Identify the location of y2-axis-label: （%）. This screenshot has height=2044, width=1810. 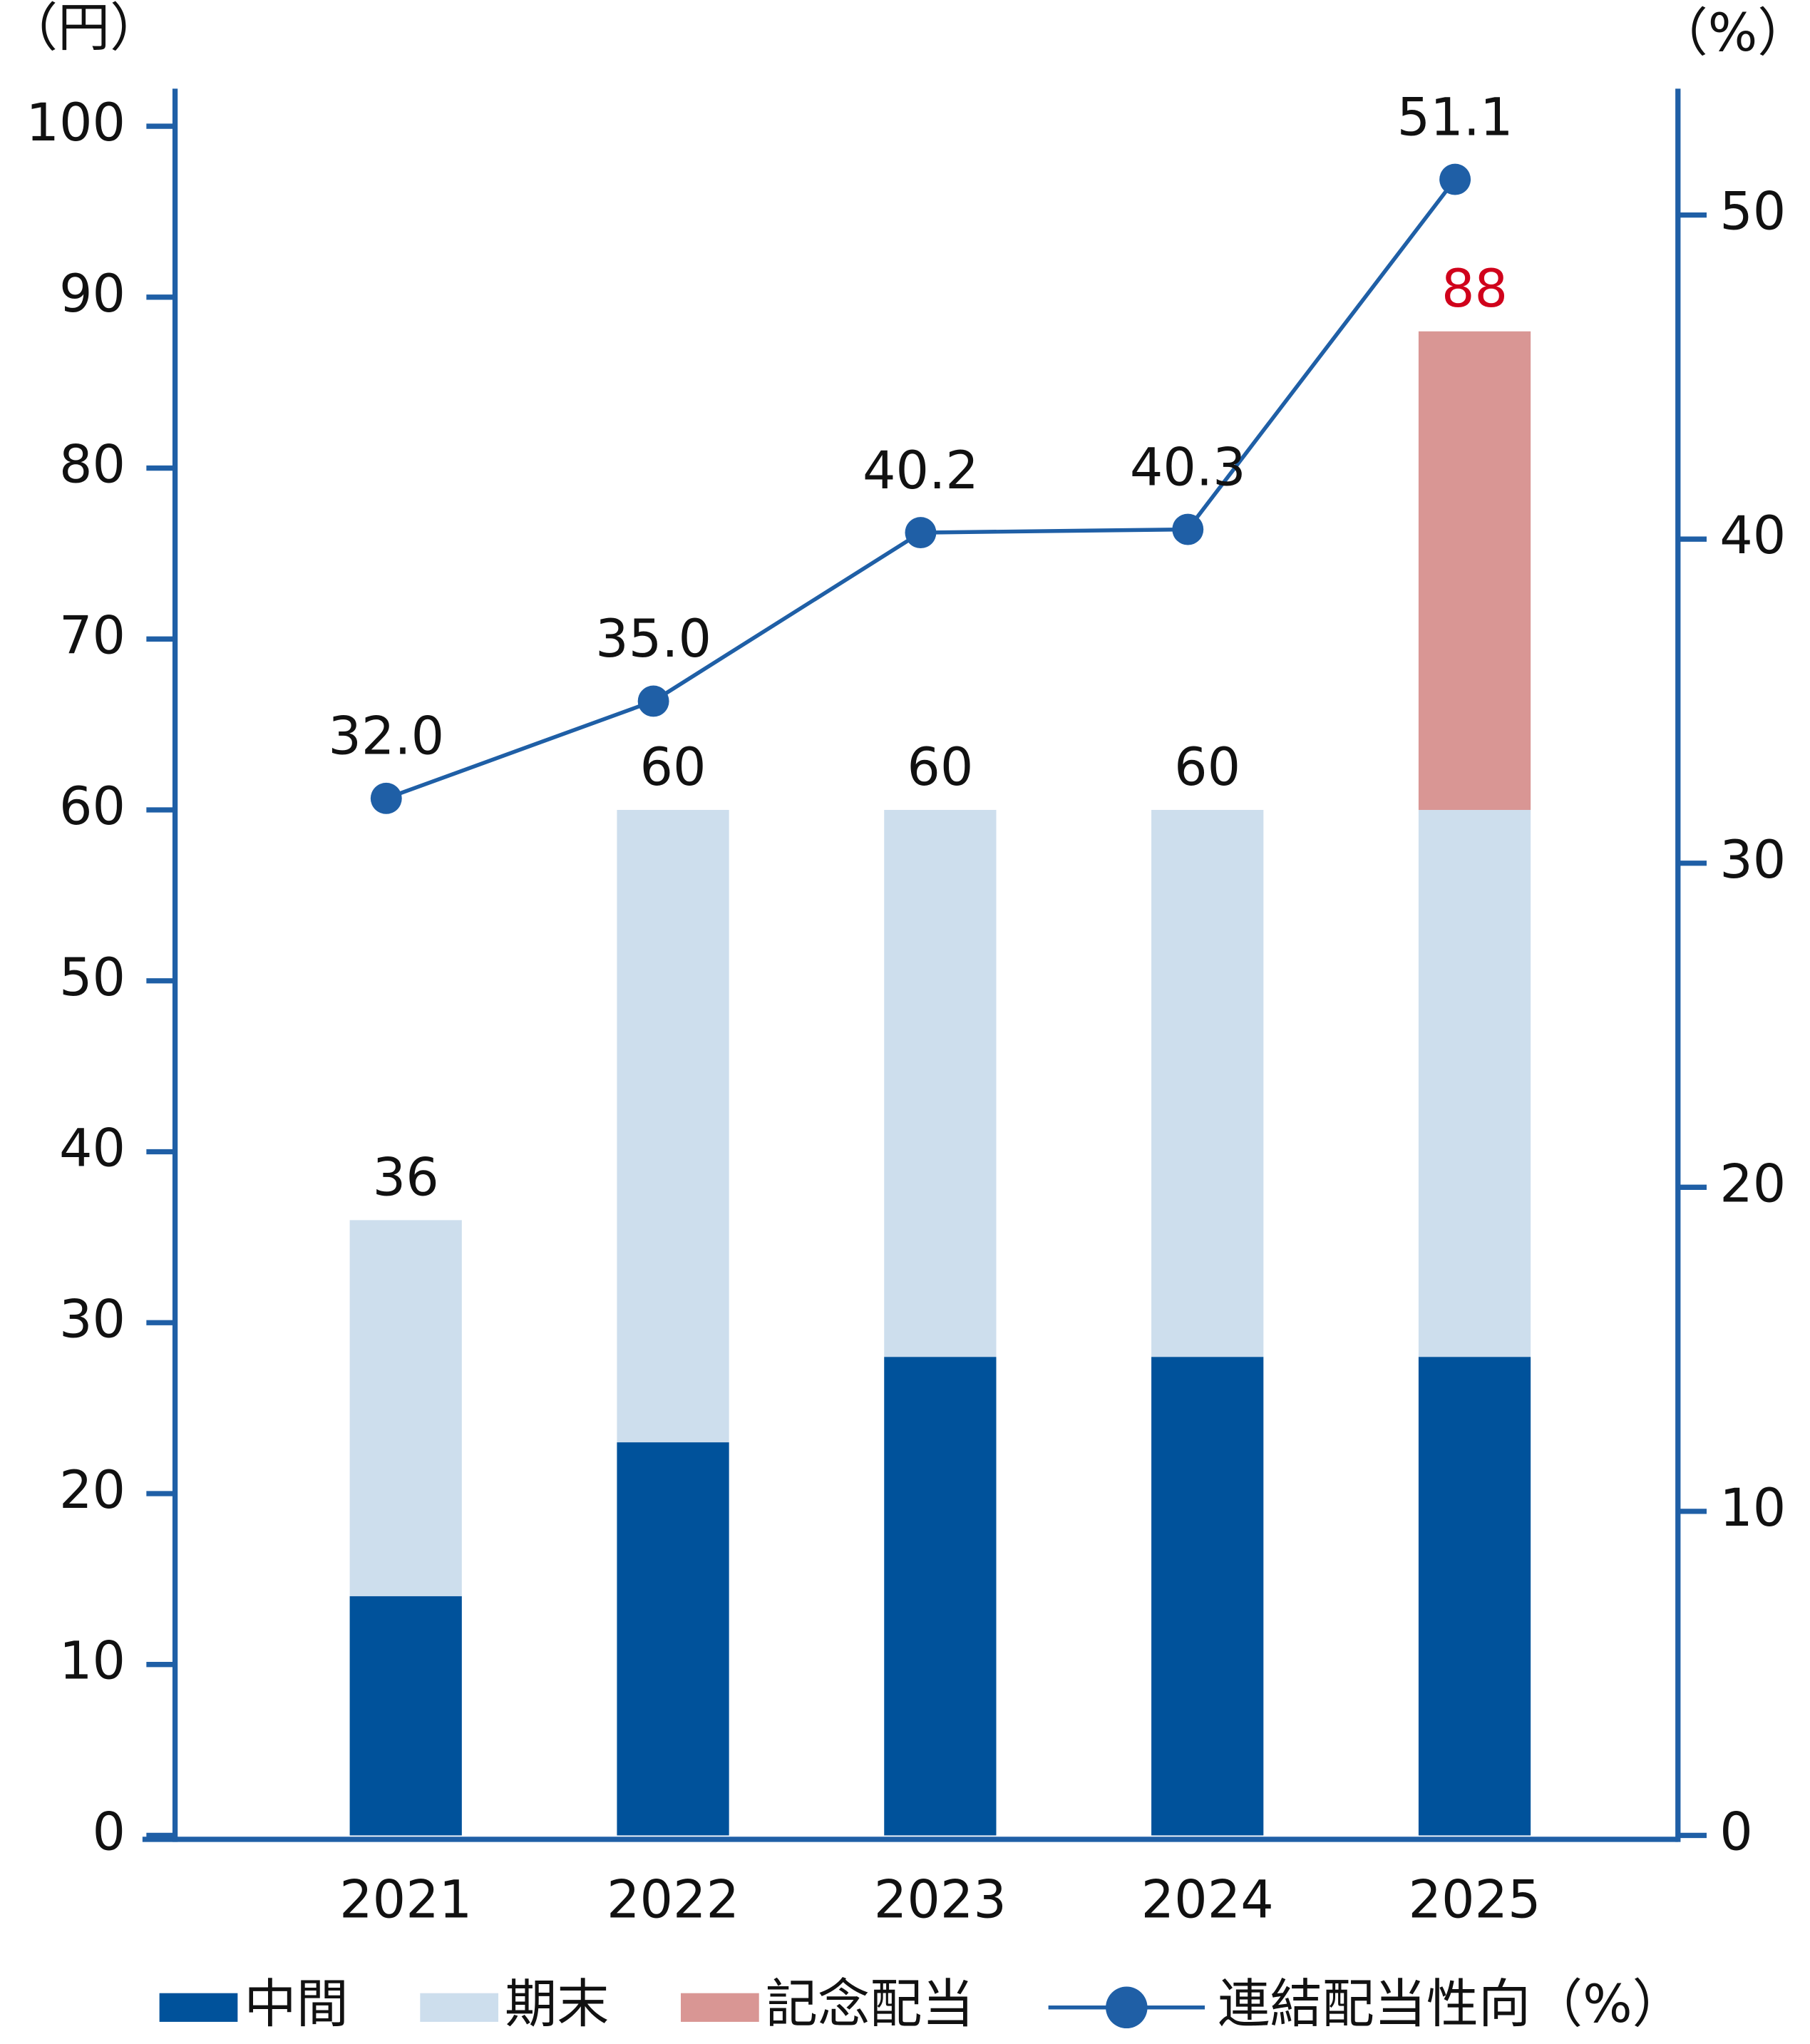
(1733, 33).